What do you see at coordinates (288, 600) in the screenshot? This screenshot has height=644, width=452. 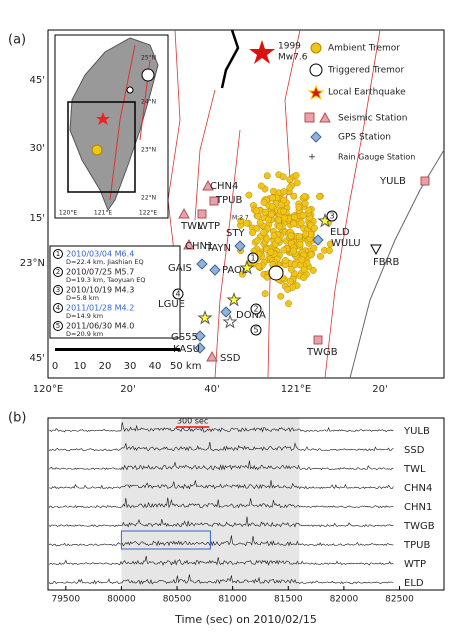 I see `x-tick-label: 81500` at bounding box center [288, 600].